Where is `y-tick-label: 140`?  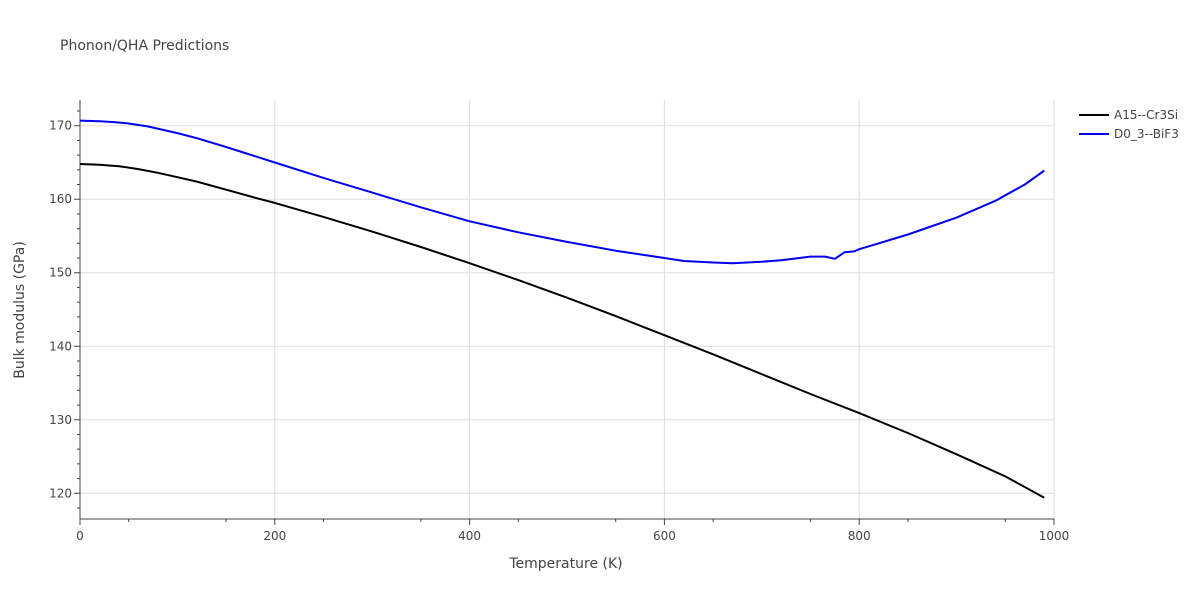
y-tick-label: 140 is located at coordinates (60, 346).